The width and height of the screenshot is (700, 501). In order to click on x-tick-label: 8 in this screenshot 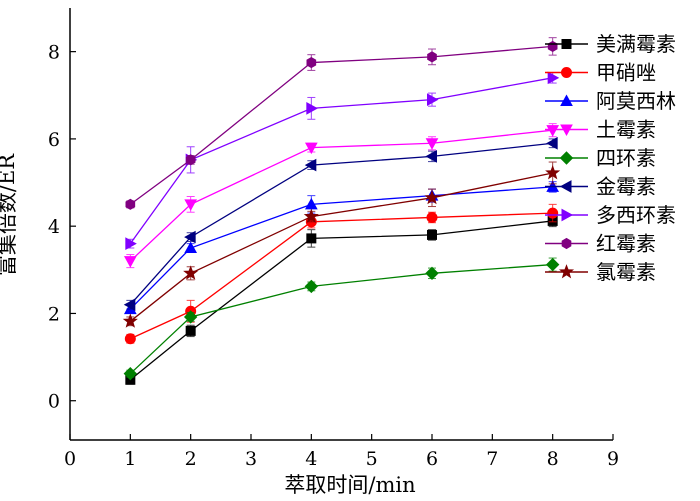, I will do `click(553, 459)`.